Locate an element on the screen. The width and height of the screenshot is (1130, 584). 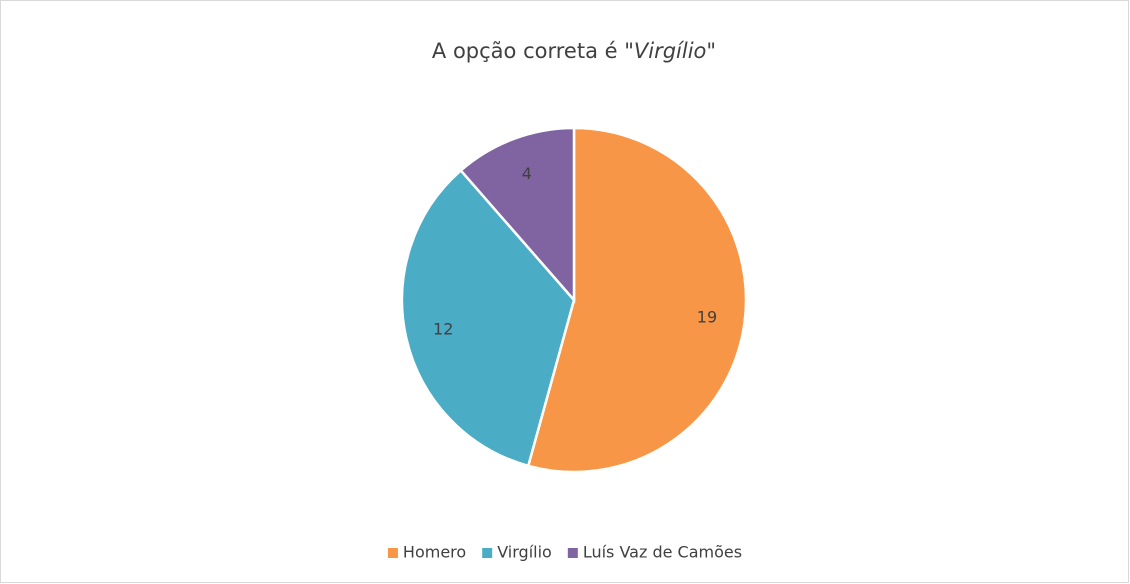
title-part: Virgílio is located at coordinates (670, 51).